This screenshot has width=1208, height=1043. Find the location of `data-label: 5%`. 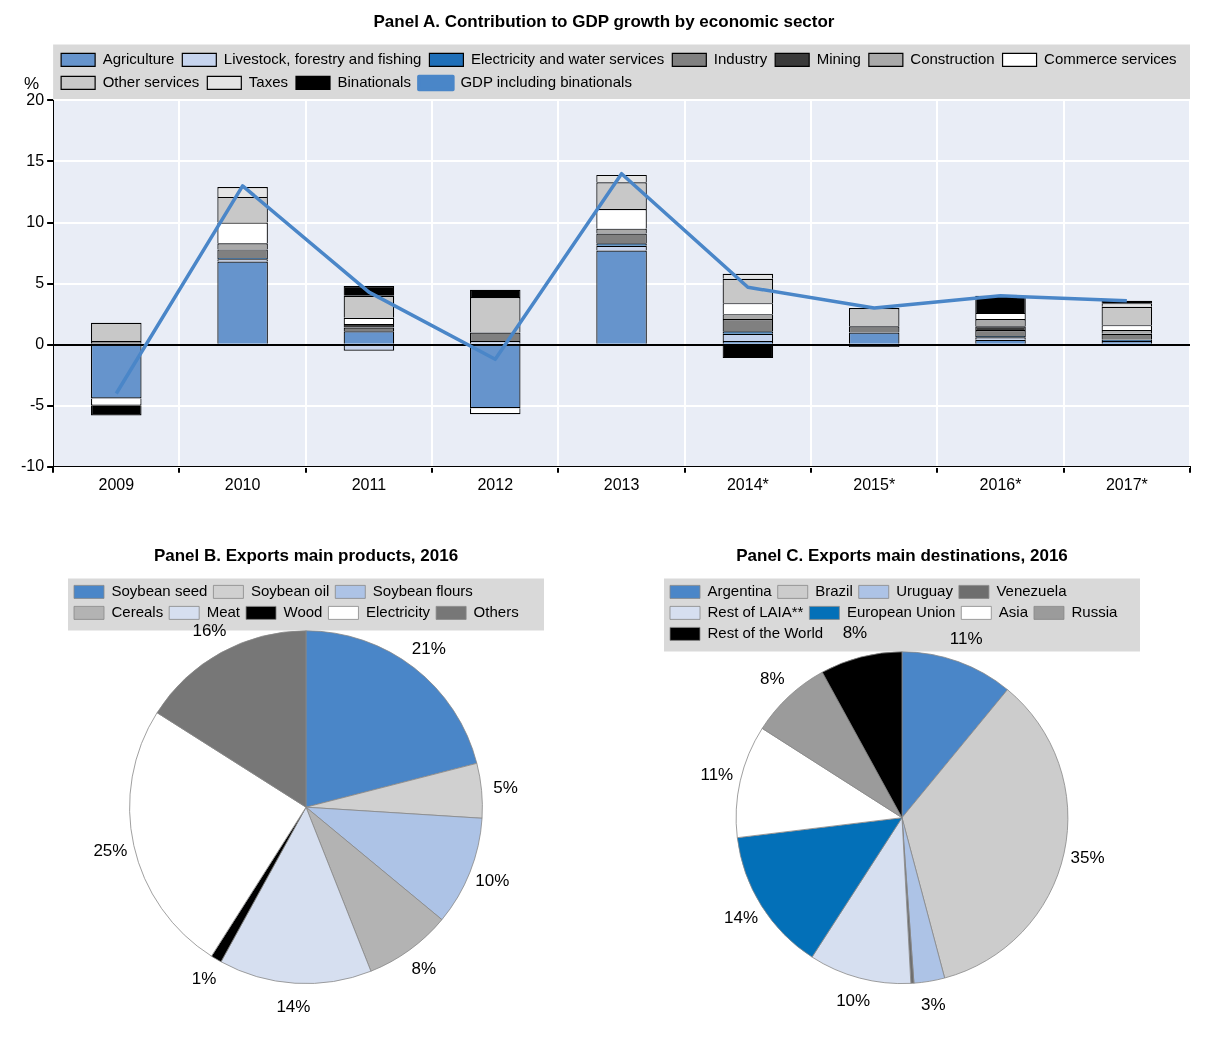

data-label: 5% is located at coordinates (505, 788).